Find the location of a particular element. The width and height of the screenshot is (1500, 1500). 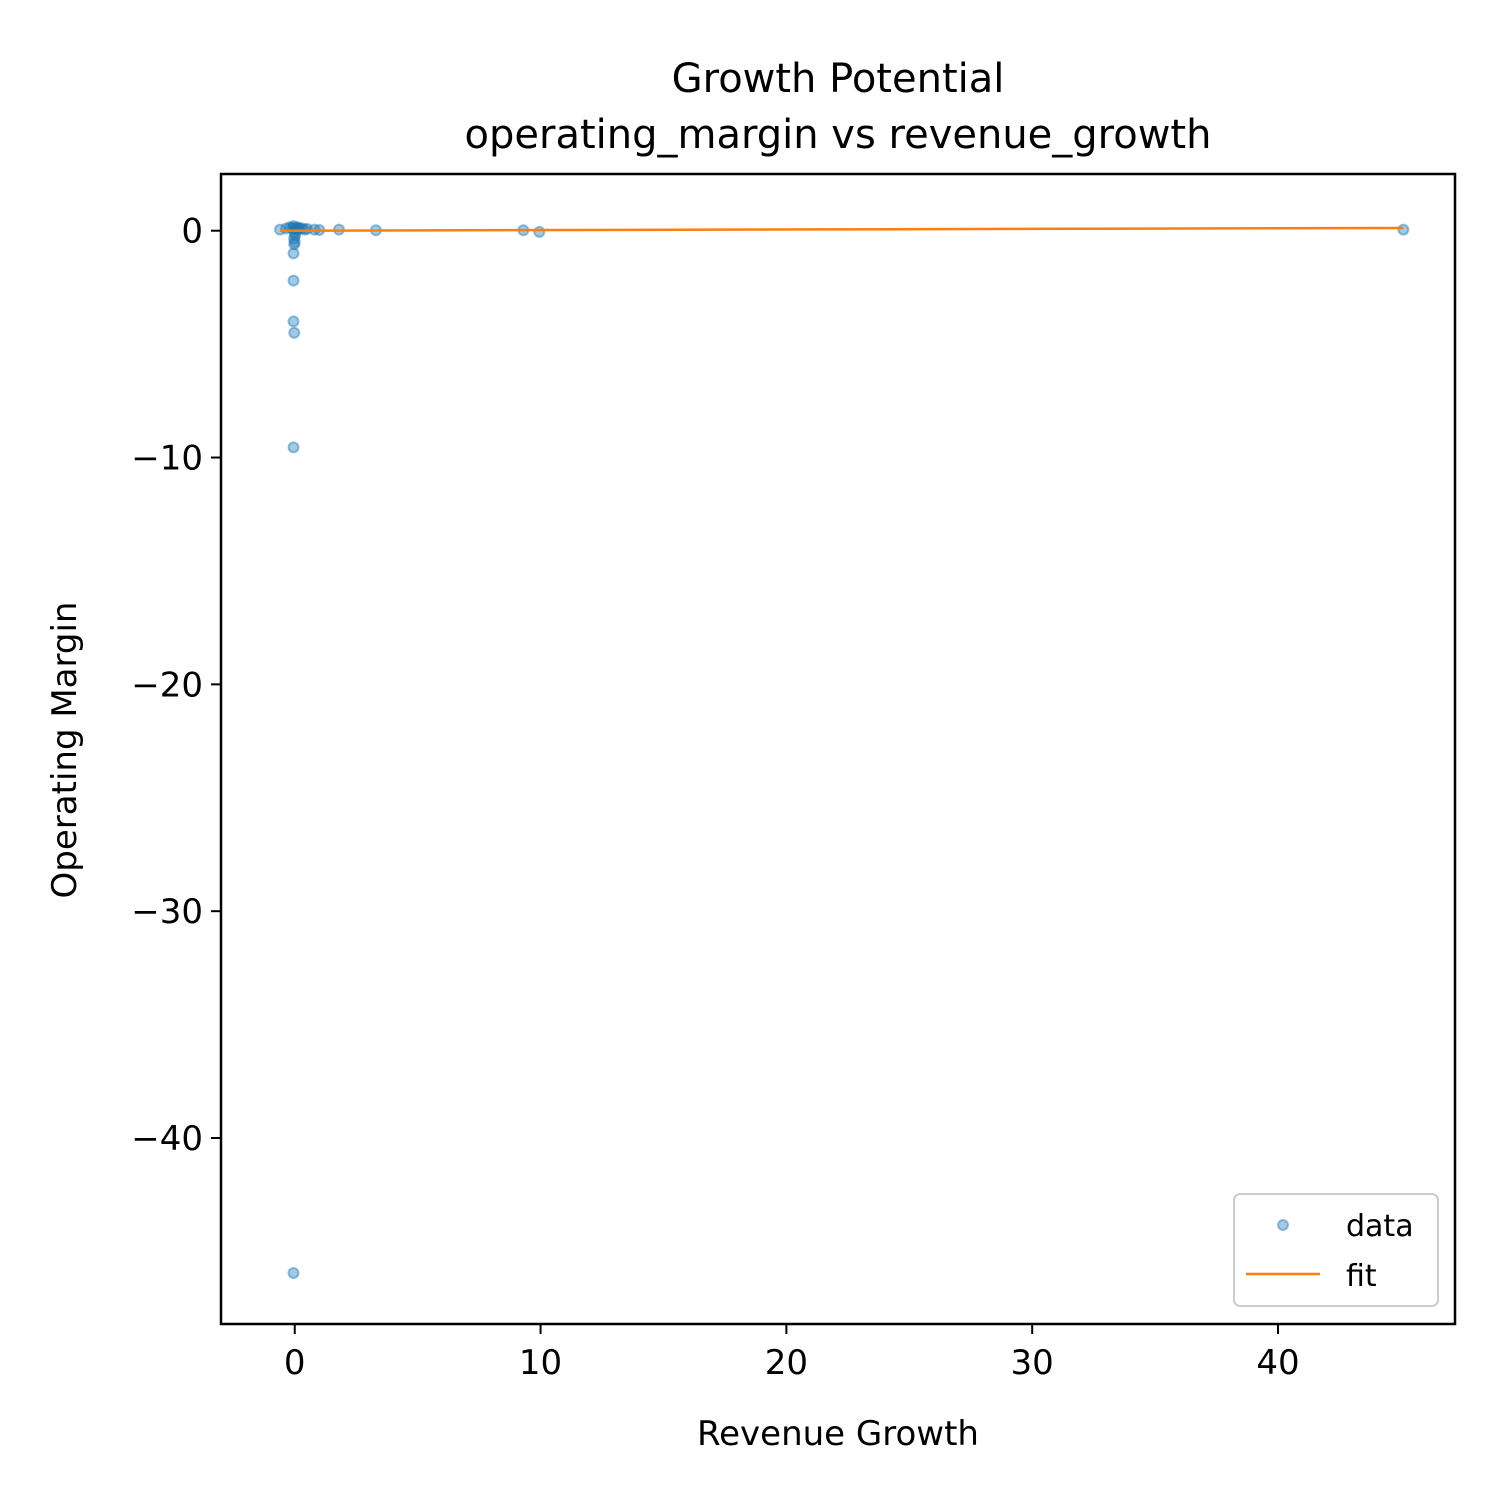

y-axis: 0 −10 −20 −30 −40 is located at coordinates (176, 685).